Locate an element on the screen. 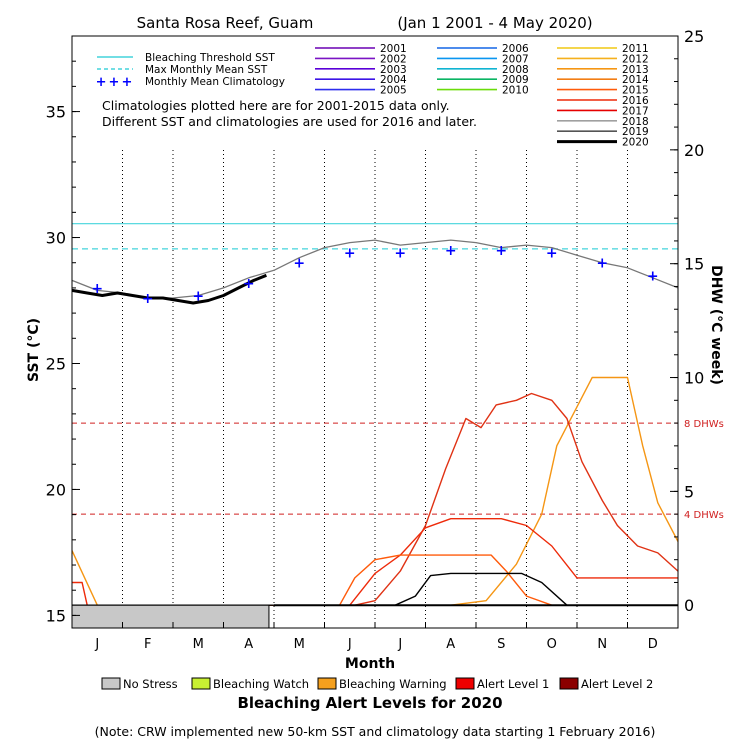  legend-year-label: 2019 is located at coordinates (635, 132).